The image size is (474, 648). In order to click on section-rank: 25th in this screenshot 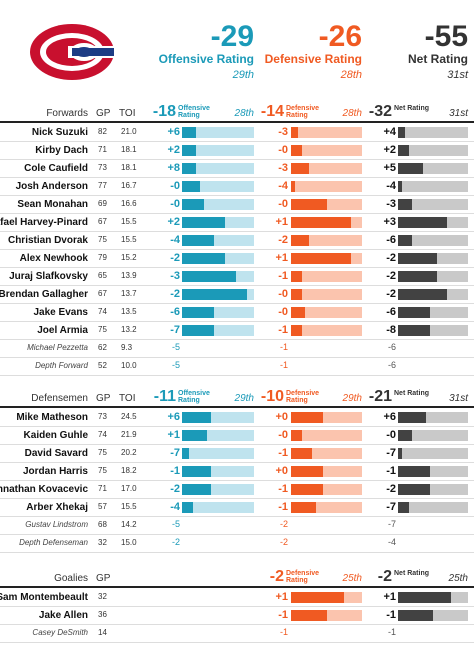, I will do `click(352, 578)`.